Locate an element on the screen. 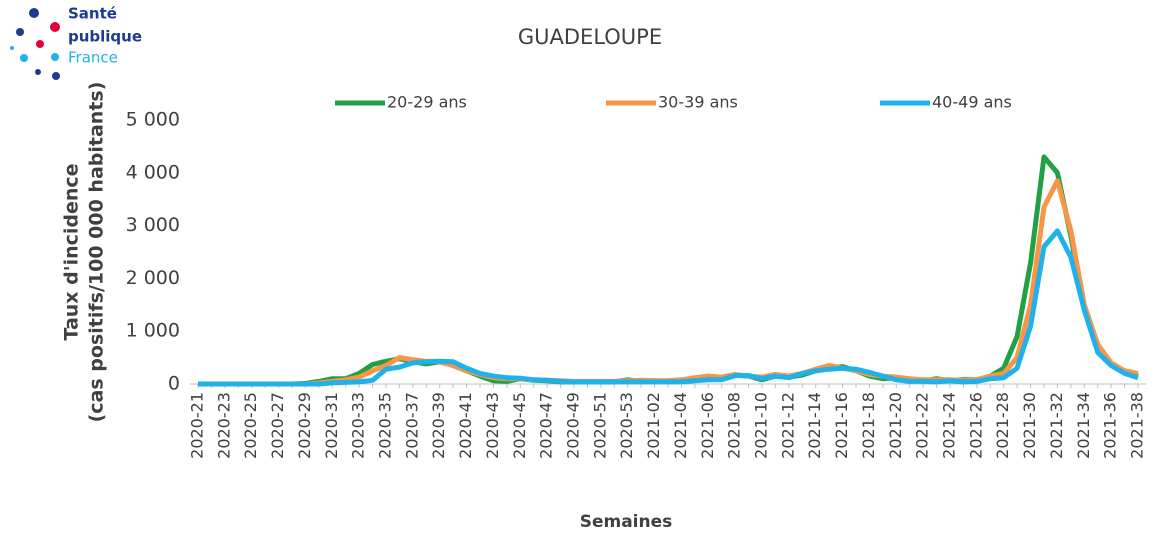  x-tick-label: 2020-53 is located at coordinates (626, 425).